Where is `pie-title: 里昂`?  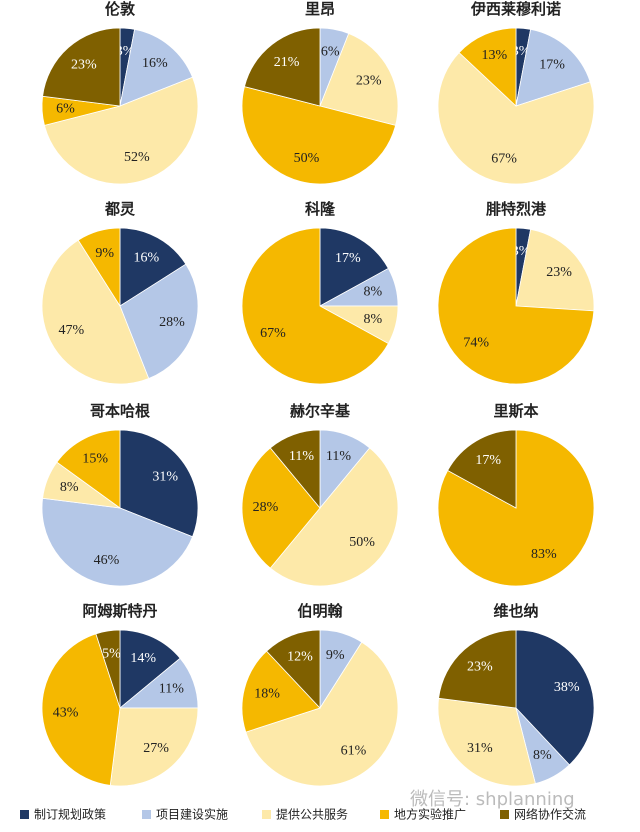
pie-title: 里昂 is located at coordinates (320, 9).